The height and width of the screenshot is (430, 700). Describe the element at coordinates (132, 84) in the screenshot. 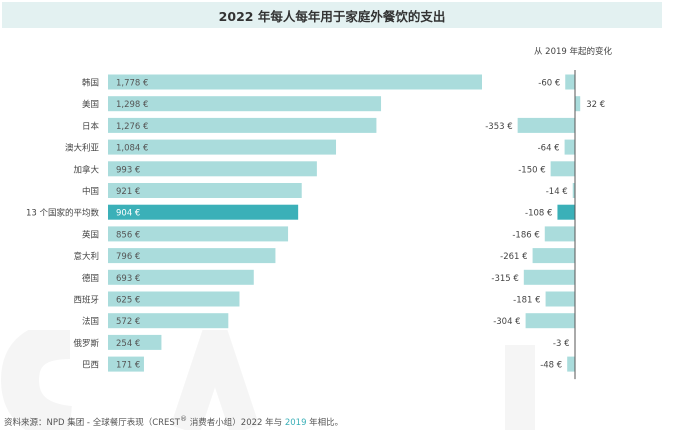

I see `spend-value-label: 1,778 €` at that location.